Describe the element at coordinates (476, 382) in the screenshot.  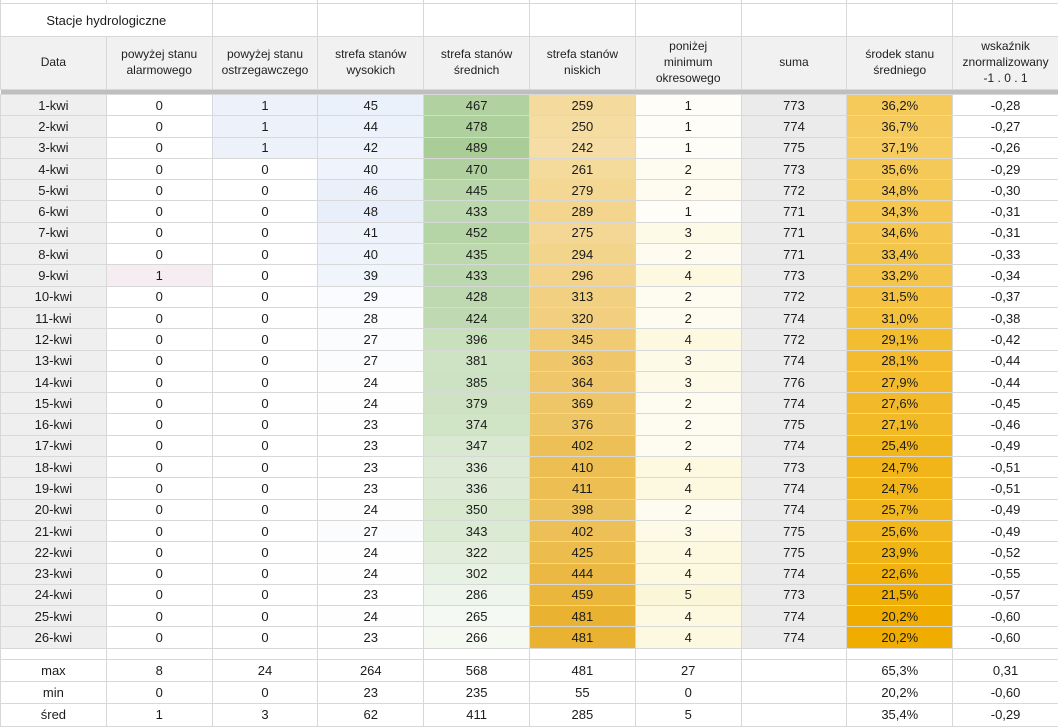
I see `cell-srednie: 385` at that location.